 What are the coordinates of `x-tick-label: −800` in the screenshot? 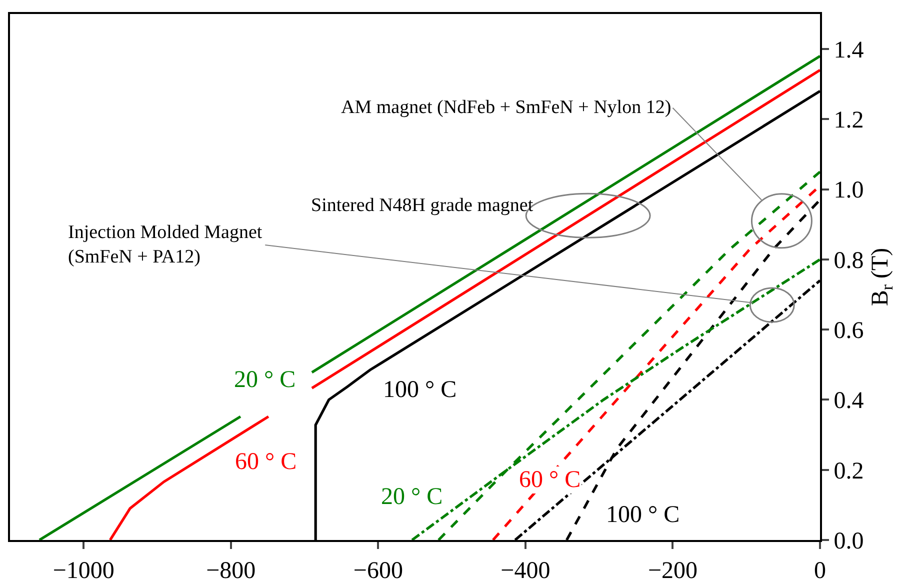 It's located at (231, 571).